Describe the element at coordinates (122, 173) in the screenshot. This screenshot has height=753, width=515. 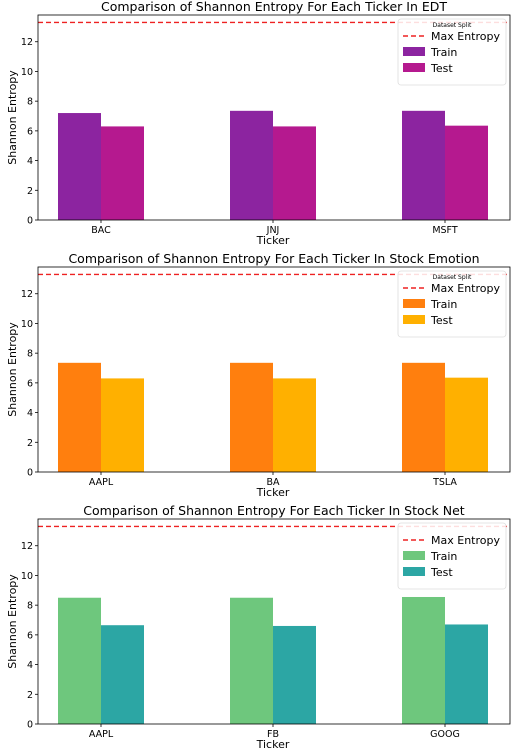
I see `bar-test-bac` at that location.